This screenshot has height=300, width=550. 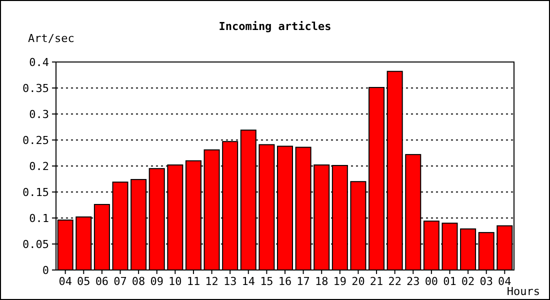 What do you see at coordinates (395, 281) in the screenshot?
I see `x-tick-label: 22` at bounding box center [395, 281].